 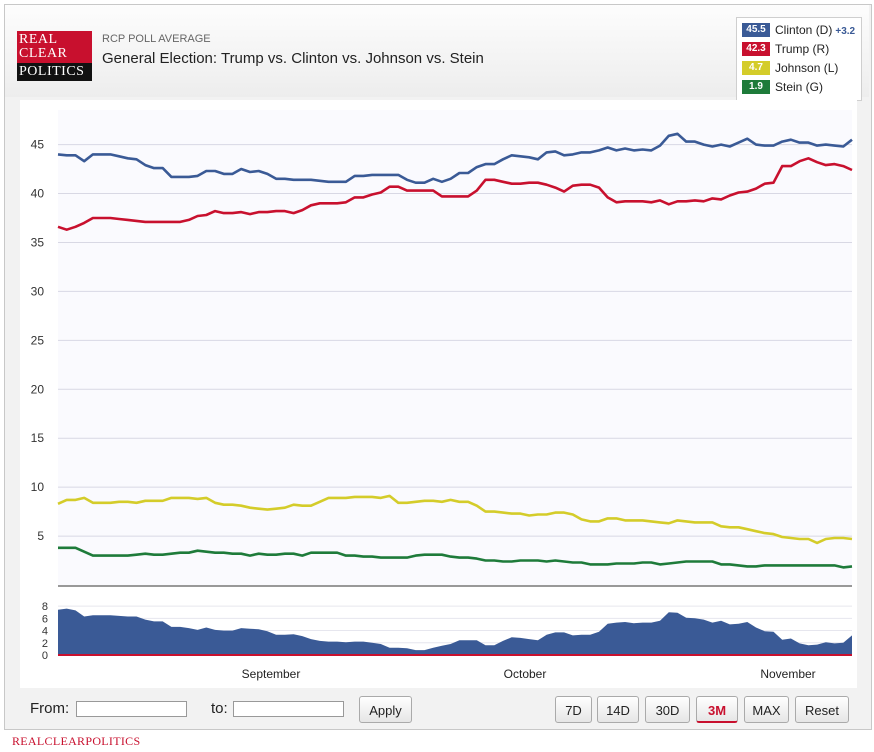 What do you see at coordinates (756, 49) in the screenshot?
I see `legend-value-badge: 42.3` at bounding box center [756, 49].